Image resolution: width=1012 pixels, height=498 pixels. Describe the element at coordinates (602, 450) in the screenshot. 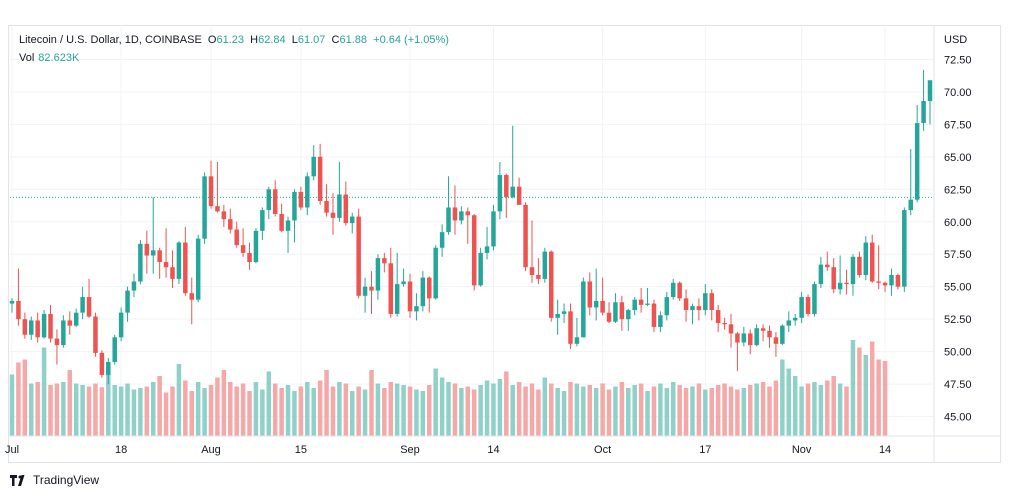

I see `x-tick-label: Oct` at that location.